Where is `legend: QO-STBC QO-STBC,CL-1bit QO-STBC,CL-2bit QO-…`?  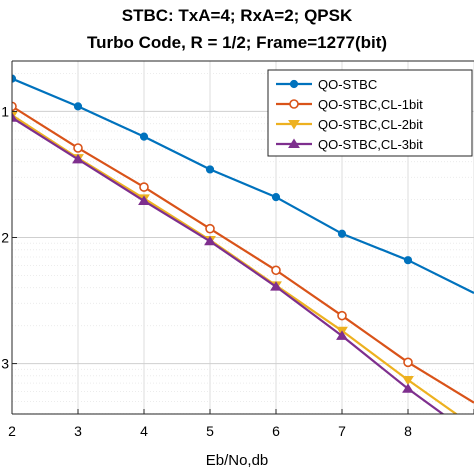 legend: QO-STBC QO-STBC,CL-1bit QO-STBC,CL-2bit QO-… is located at coordinates (370, 113).